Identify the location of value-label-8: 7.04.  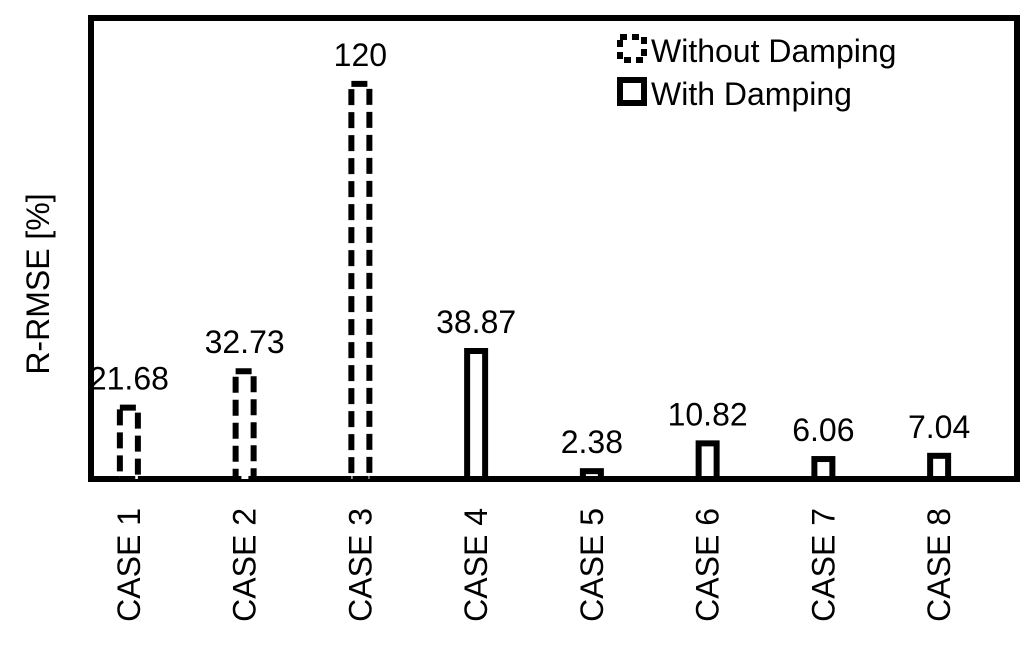
(939, 427).